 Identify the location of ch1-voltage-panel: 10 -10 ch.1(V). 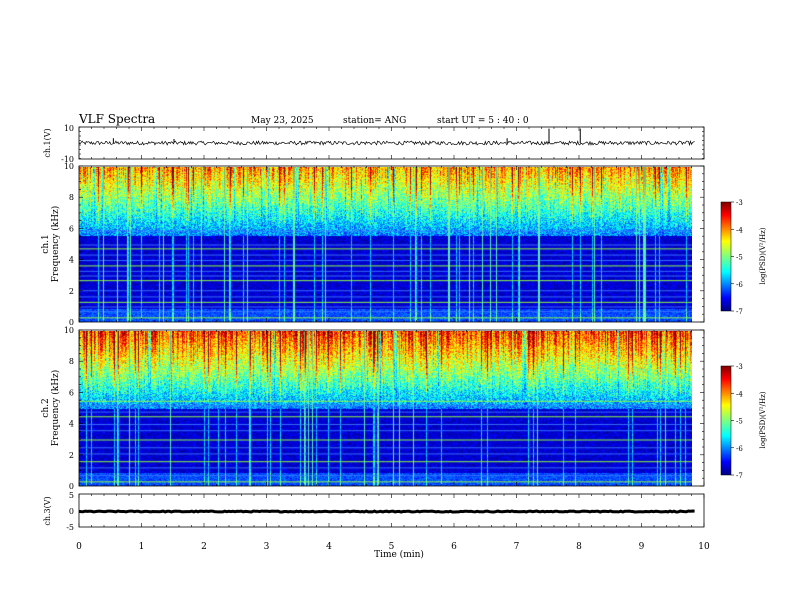
(374, 144).